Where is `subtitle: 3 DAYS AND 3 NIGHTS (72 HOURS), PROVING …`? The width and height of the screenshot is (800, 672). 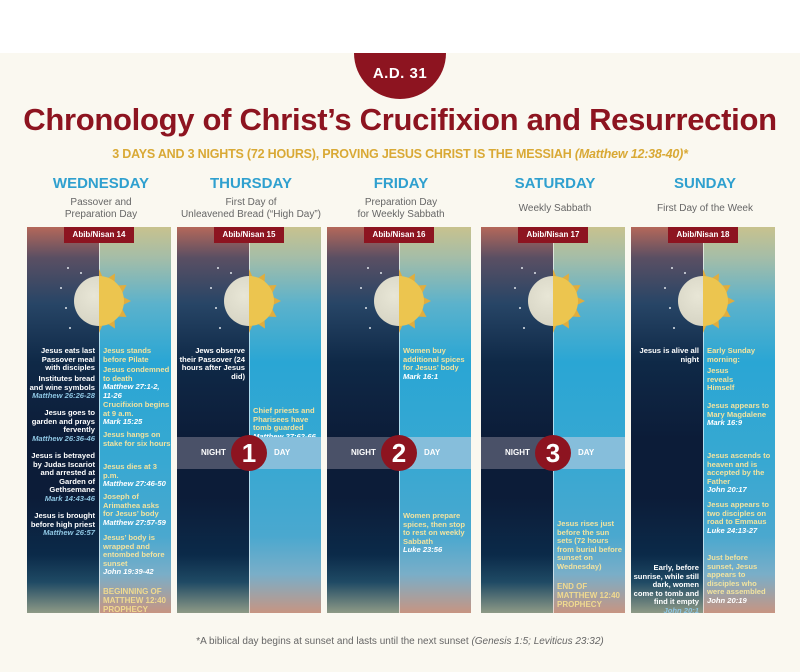
subtitle: 3 DAYS AND 3 NIGHTS (72 HOURS), PROVING … is located at coordinates (400, 154).